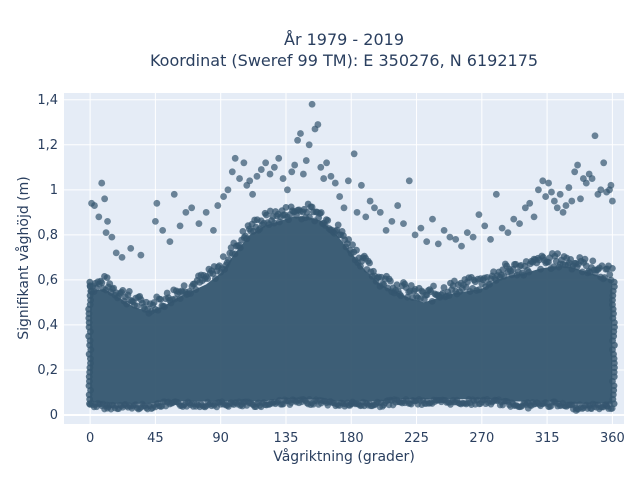 The width and height of the screenshot is (640, 480). Describe the element at coordinates (54, 415) in the screenshot. I see `y-tick-label: 0` at that location.